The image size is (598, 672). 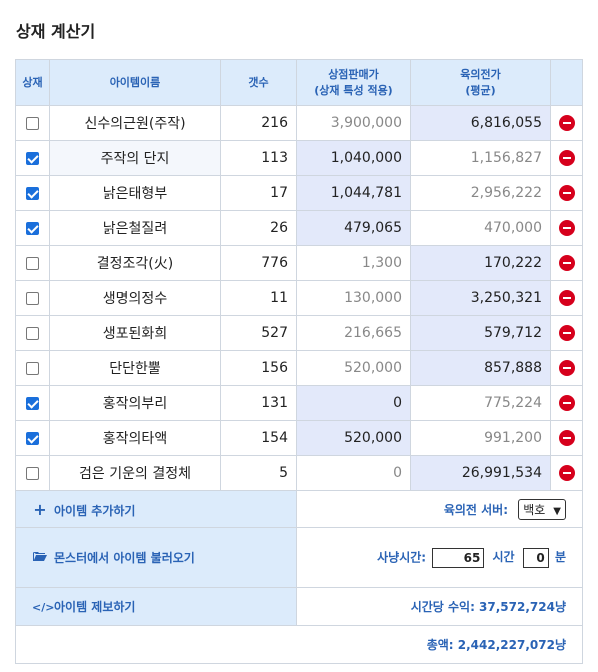 What do you see at coordinates (366, 158) in the screenshot?
I see `shop-price: 1,040,000` at bounding box center [366, 158].